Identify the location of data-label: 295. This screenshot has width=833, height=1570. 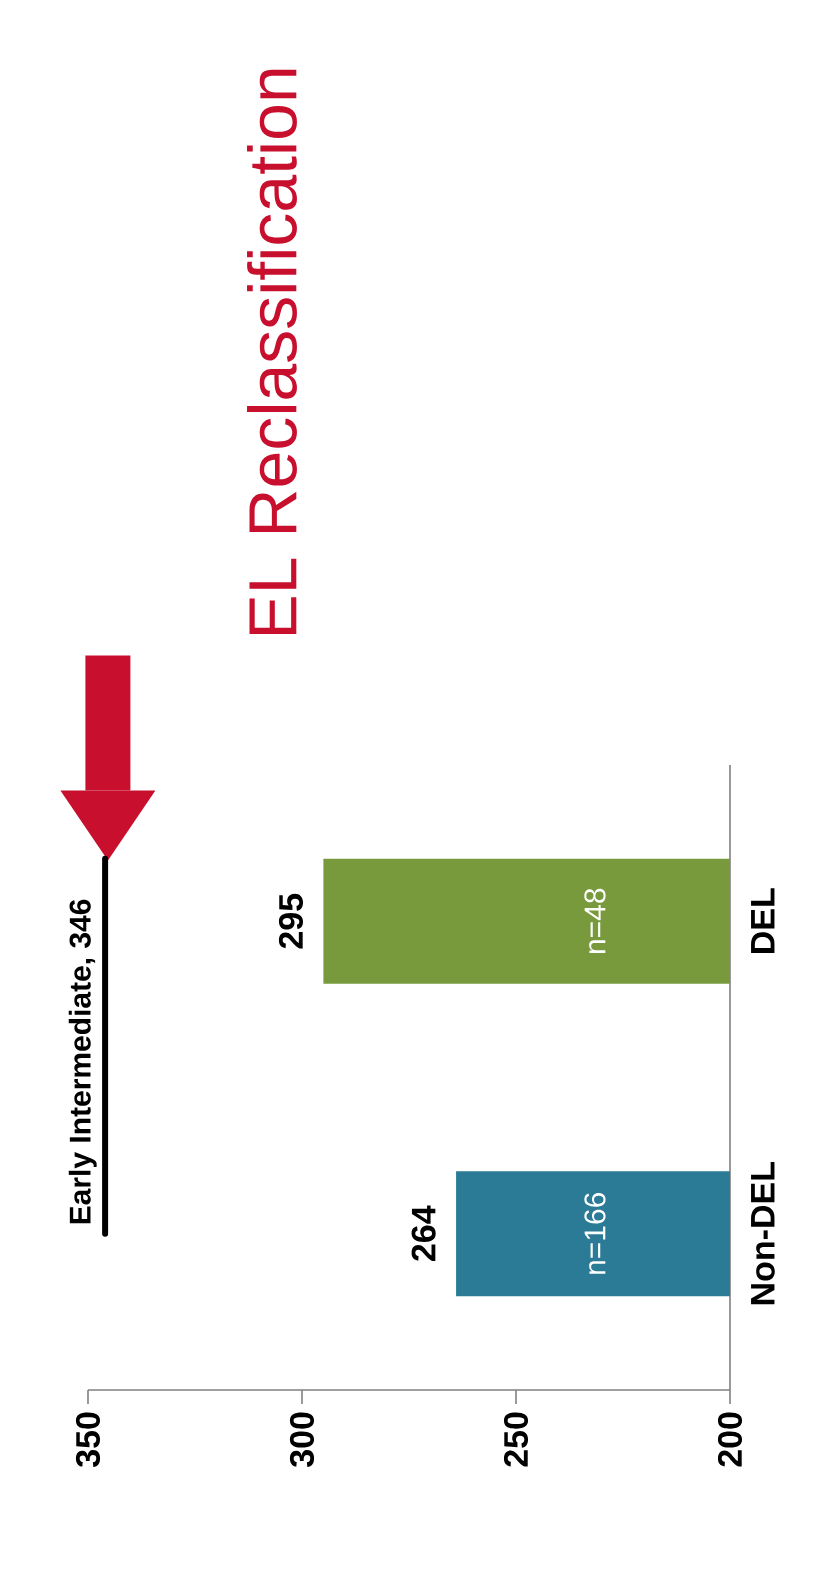
(291, 921).